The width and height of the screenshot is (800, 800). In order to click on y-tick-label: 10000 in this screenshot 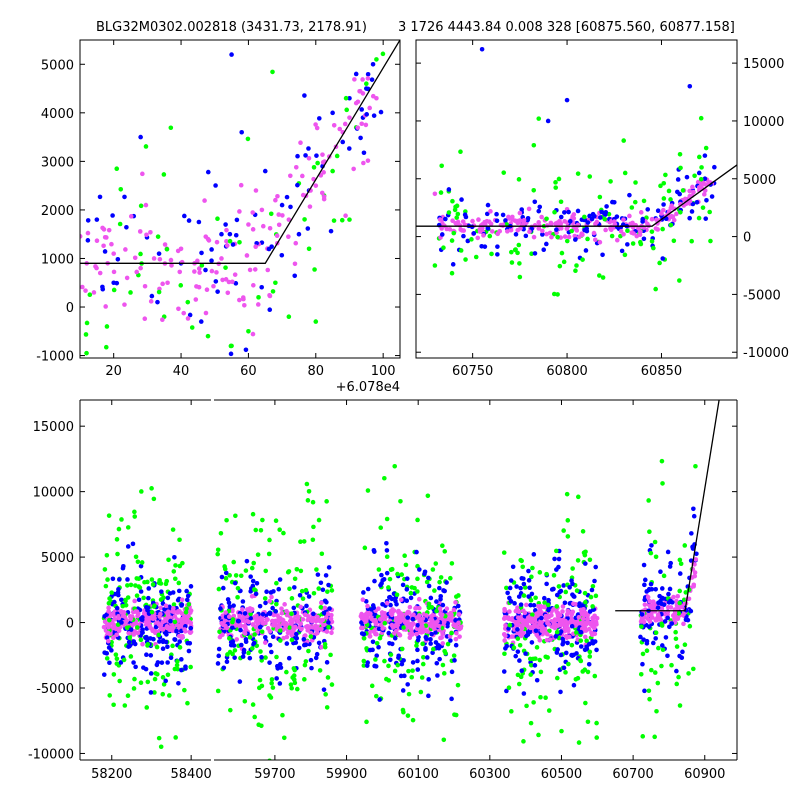, I will do `click(53, 493)`.